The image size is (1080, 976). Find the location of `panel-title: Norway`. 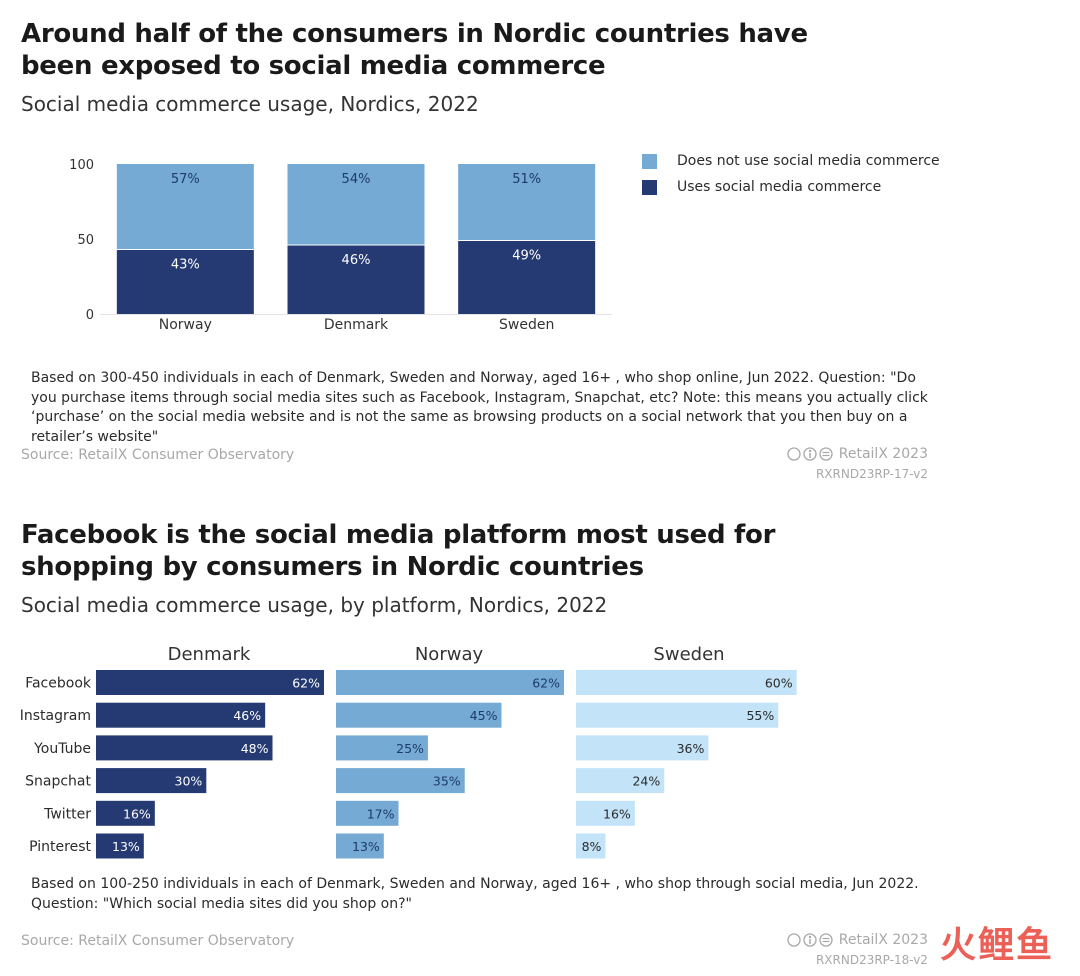

panel-title: Norway is located at coordinates (449, 654).